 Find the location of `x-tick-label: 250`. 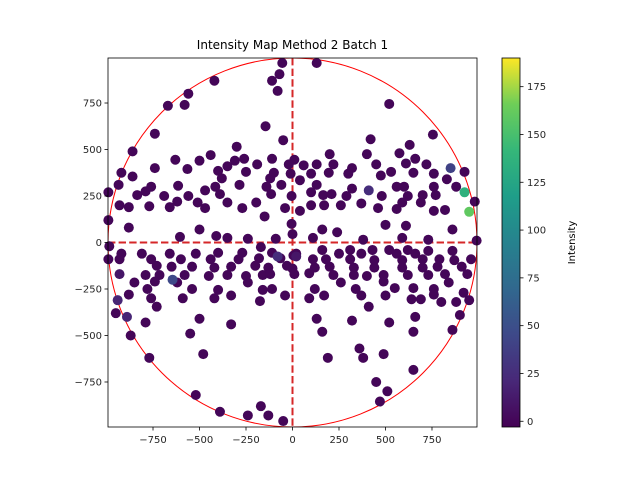

x-tick-label: 250 is located at coordinates (338, 440).